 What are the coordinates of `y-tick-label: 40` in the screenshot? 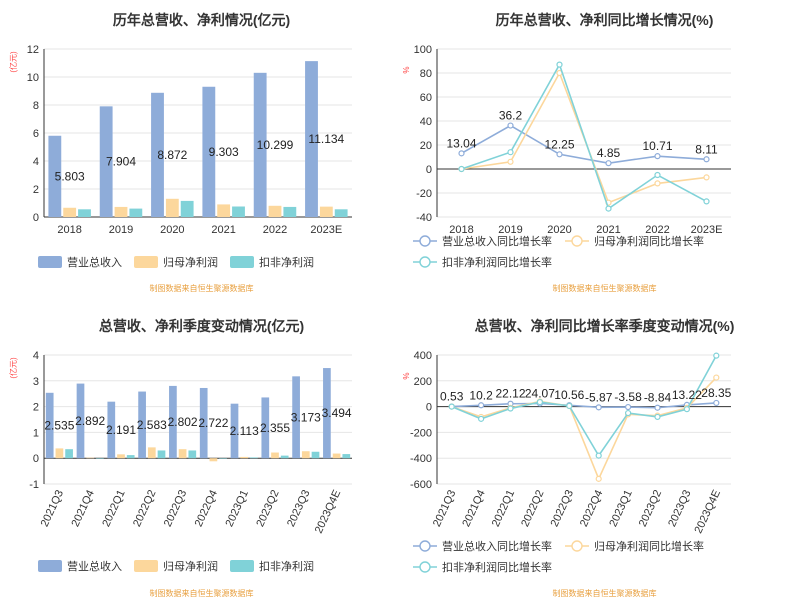 It's located at (426, 122).